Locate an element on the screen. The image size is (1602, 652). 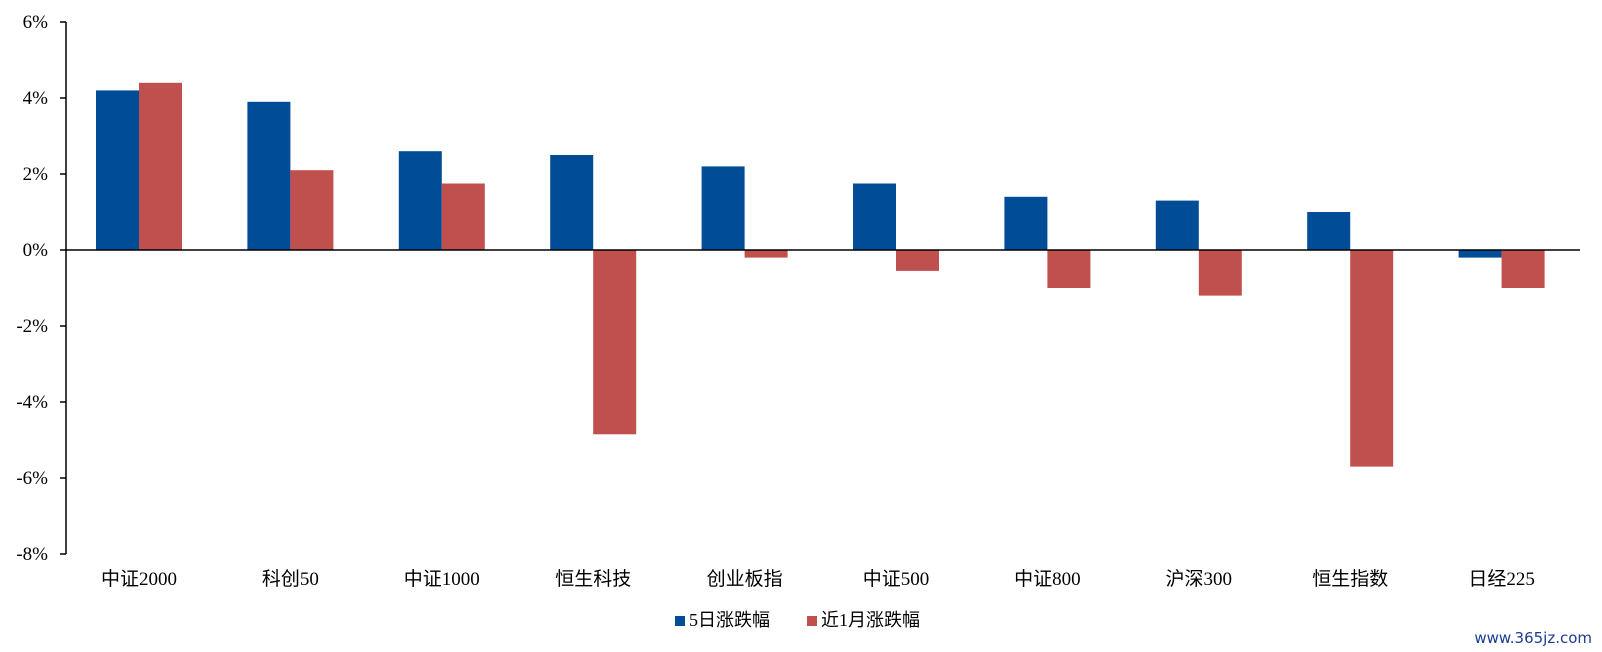
legend: 5日涨跌幅 近1月涨跌幅 is located at coordinates (797, 620).